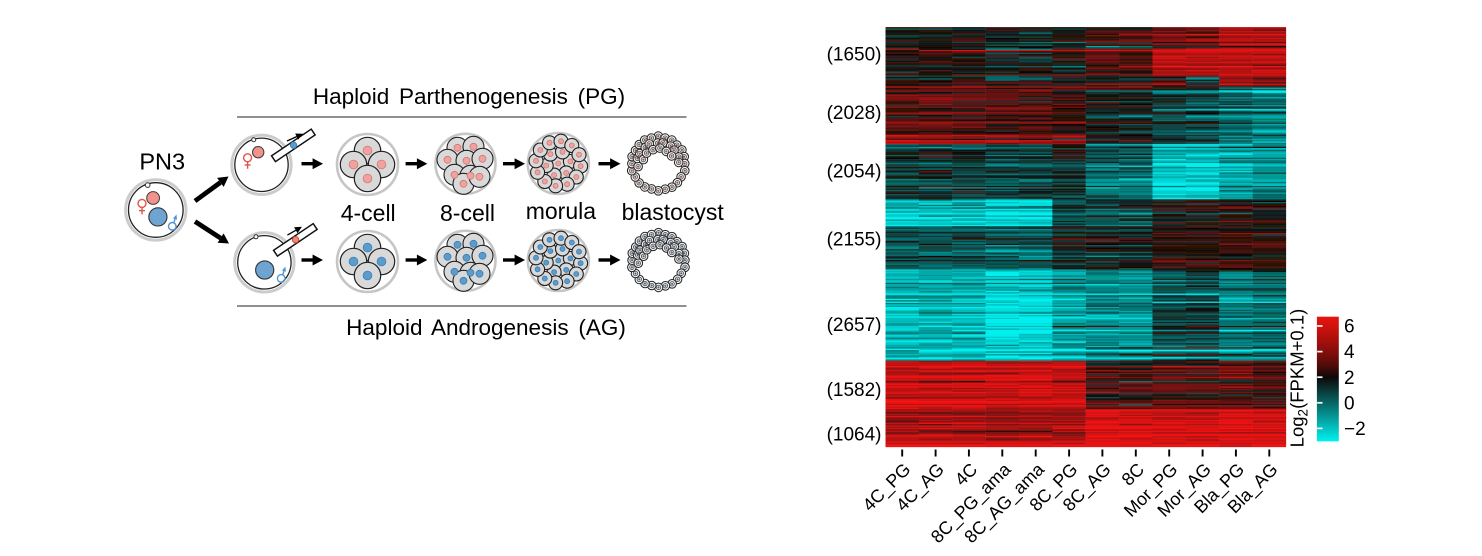 Image resolution: width=1482 pixels, height=556 pixels. Describe the element at coordinates (1355, 429) in the screenshot. I see `svg-text: −2` at that location.